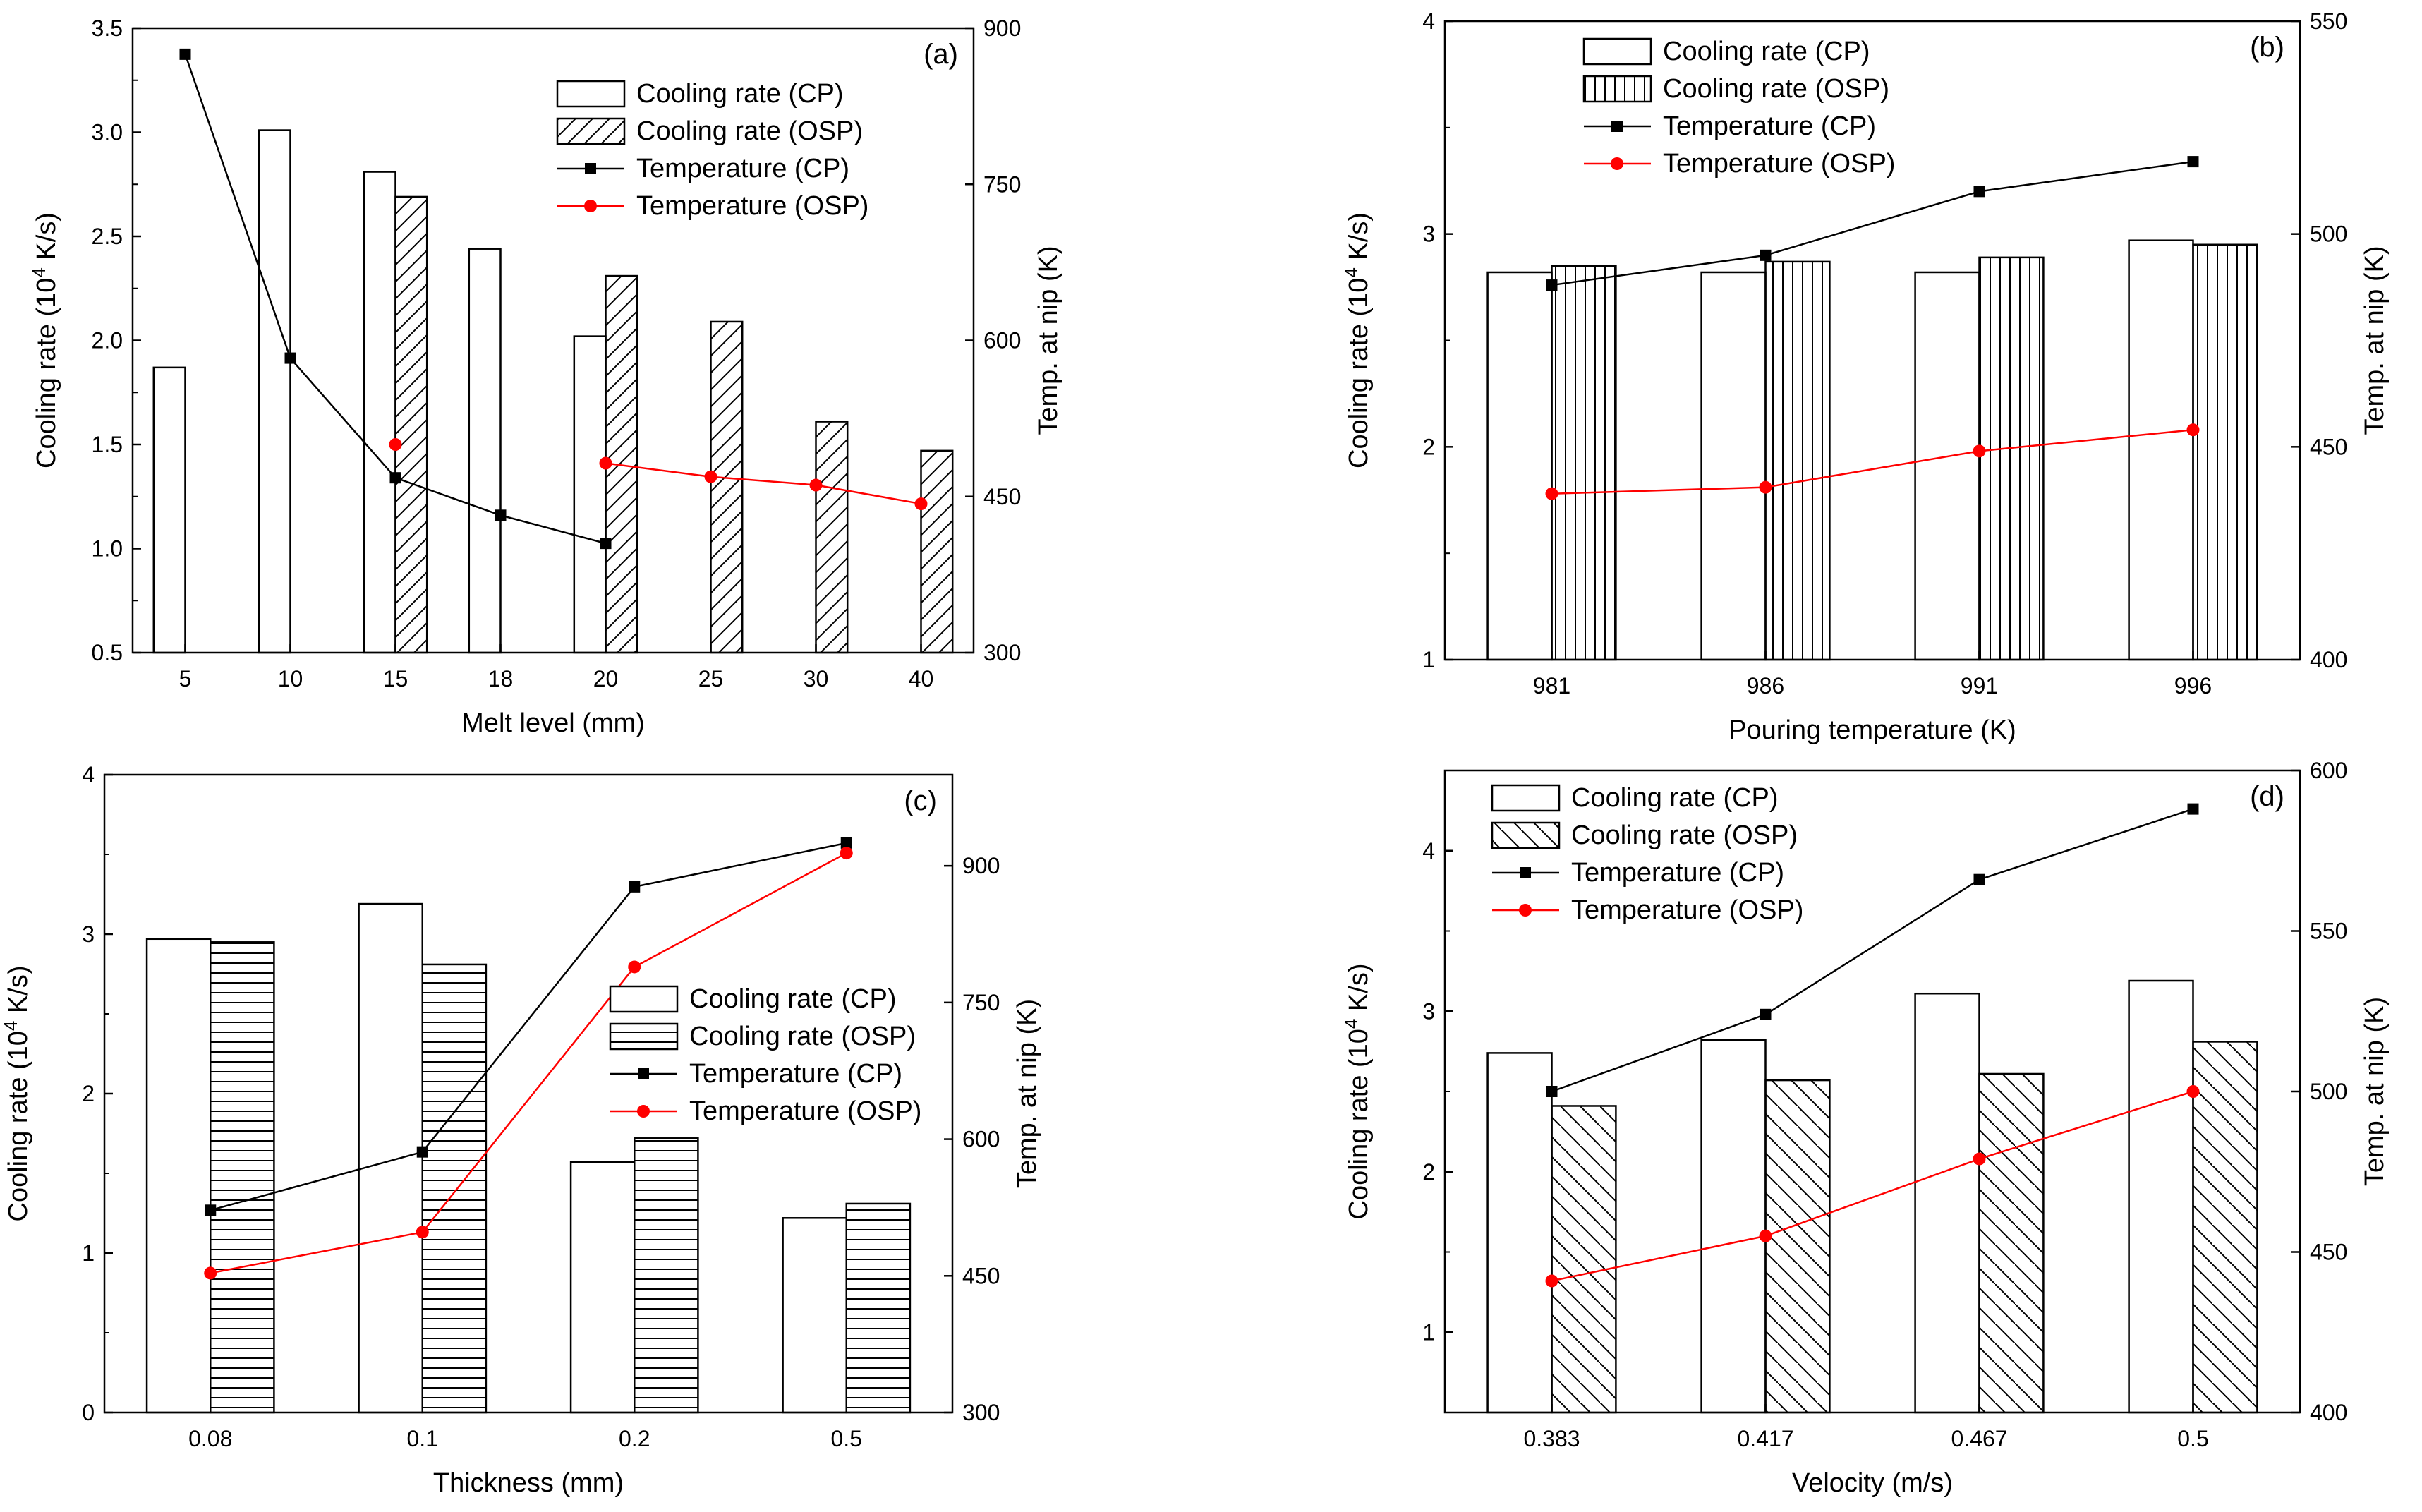 The width and height of the screenshot is (2422, 1512). I want to click on y-tick-label: 0.5, so click(107, 652).